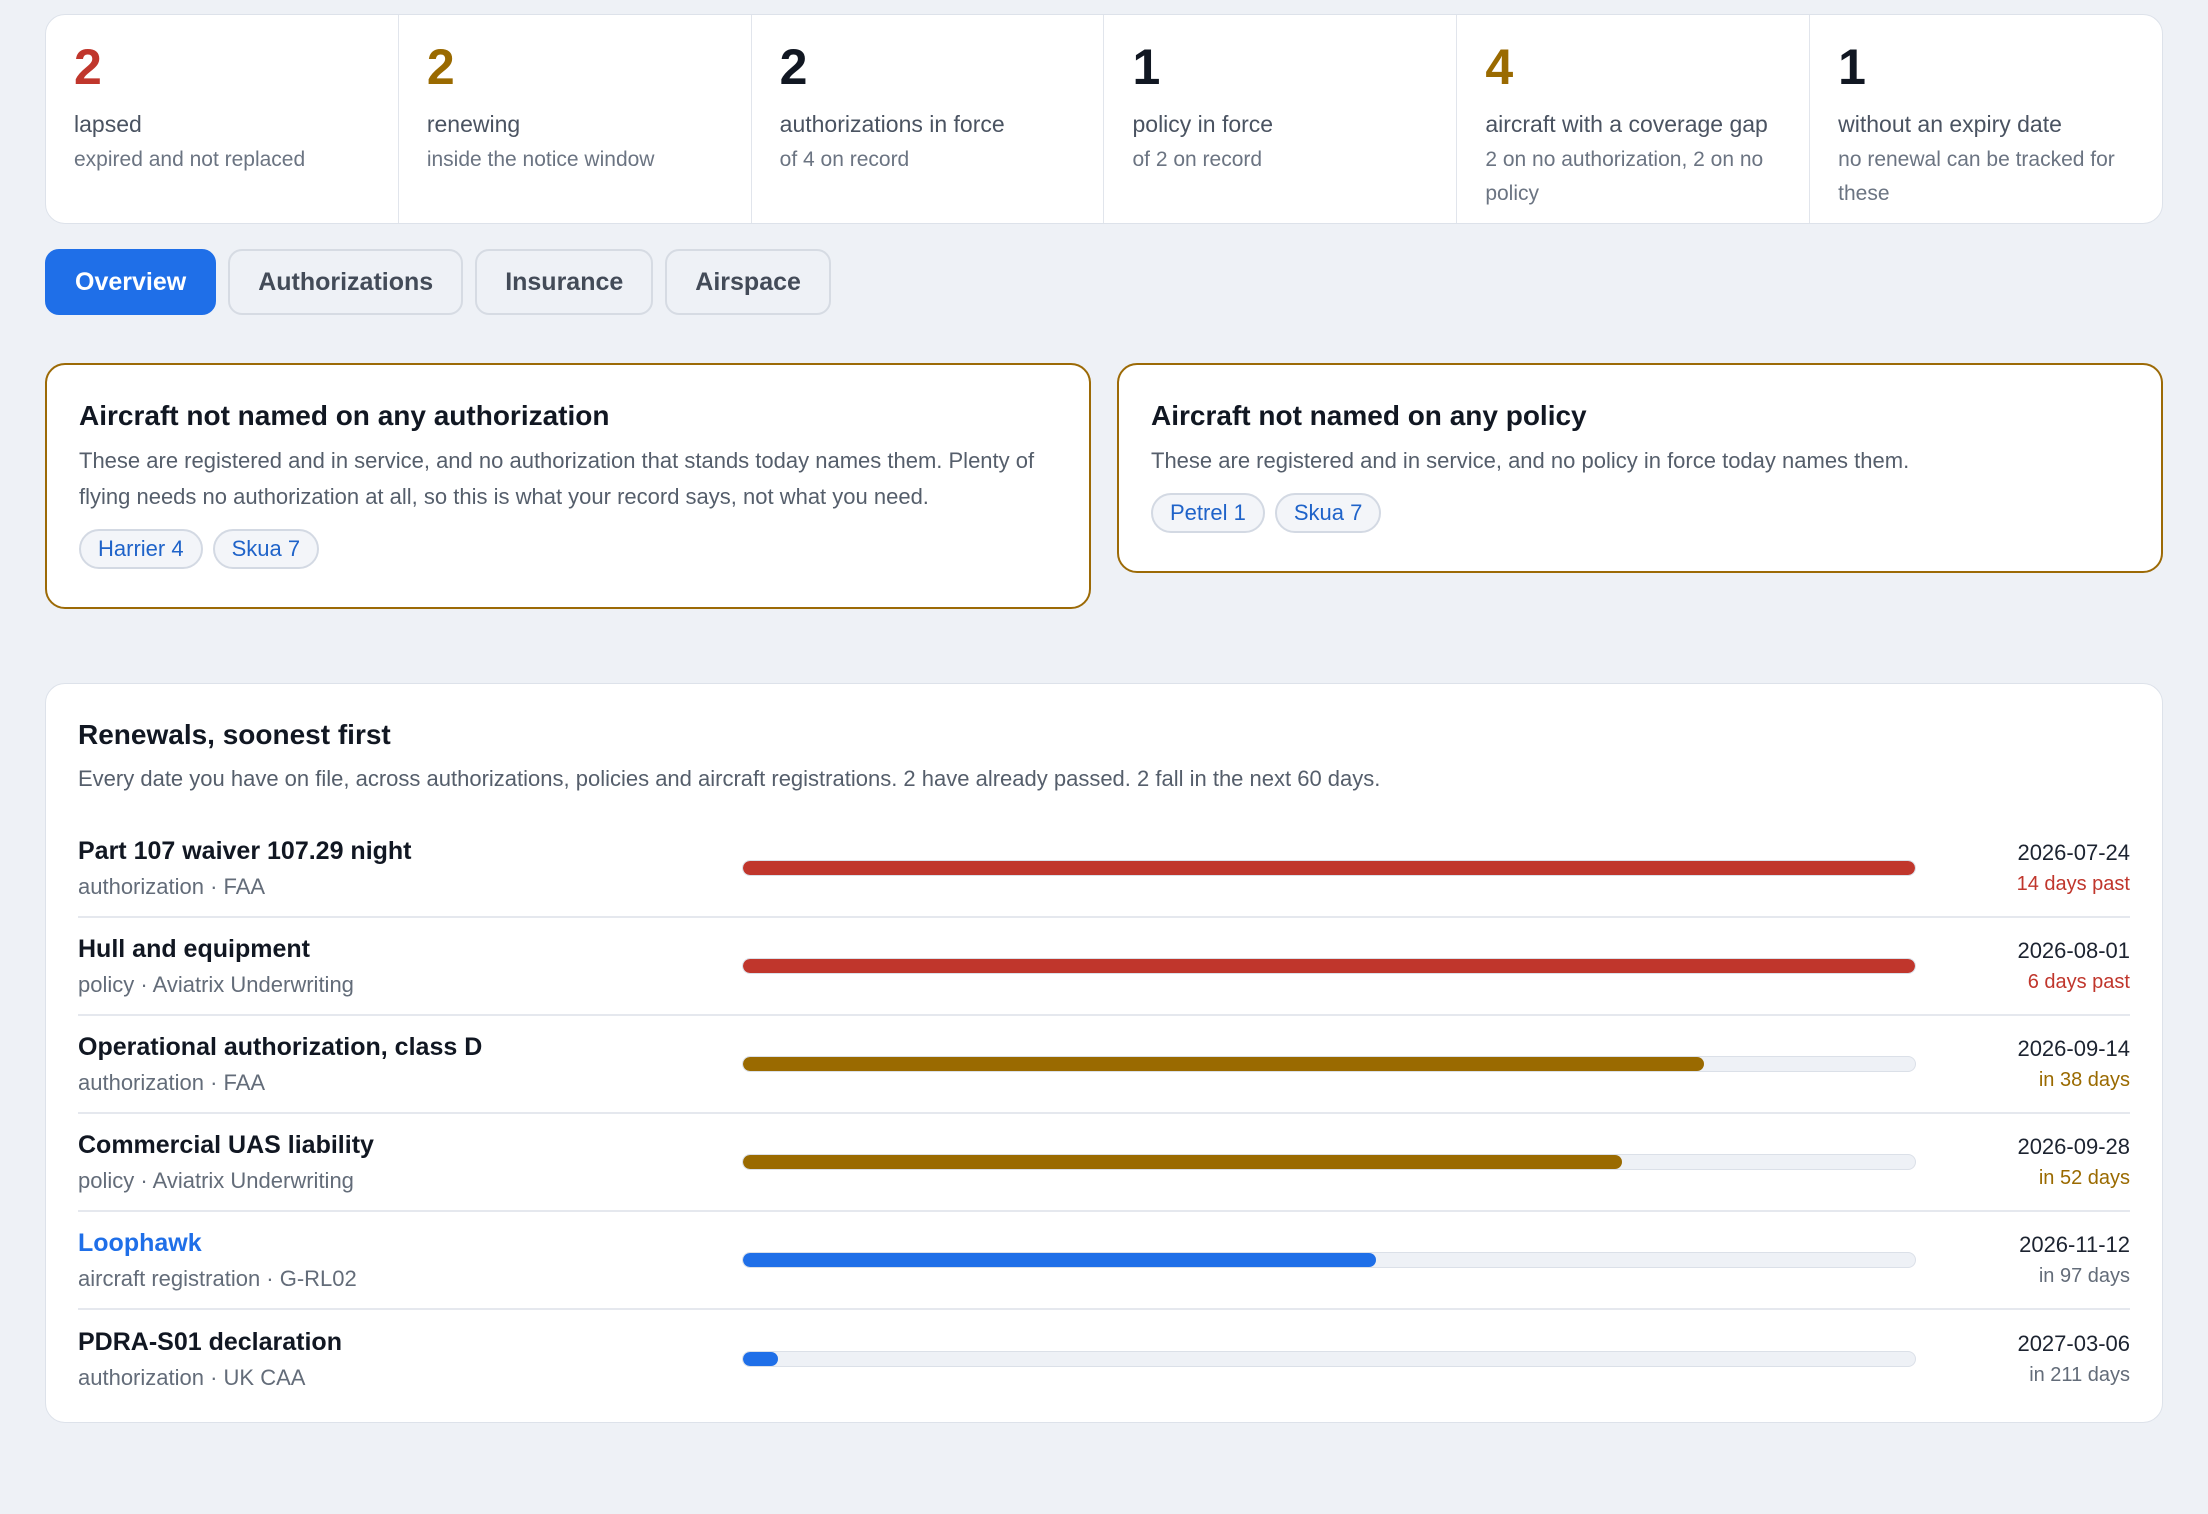 The width and height of the screenshot is (2208, 1514). What do you see at coordinates (2073, 884) in the screenshot?
I see `renewal-relative: 14 days past` at bounding box center [2073, 884].